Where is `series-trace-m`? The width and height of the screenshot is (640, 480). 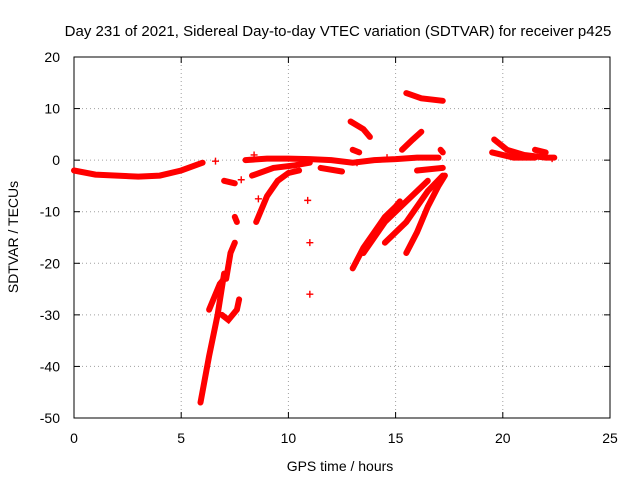
series-trace-m is located at coordinates (395, 216).